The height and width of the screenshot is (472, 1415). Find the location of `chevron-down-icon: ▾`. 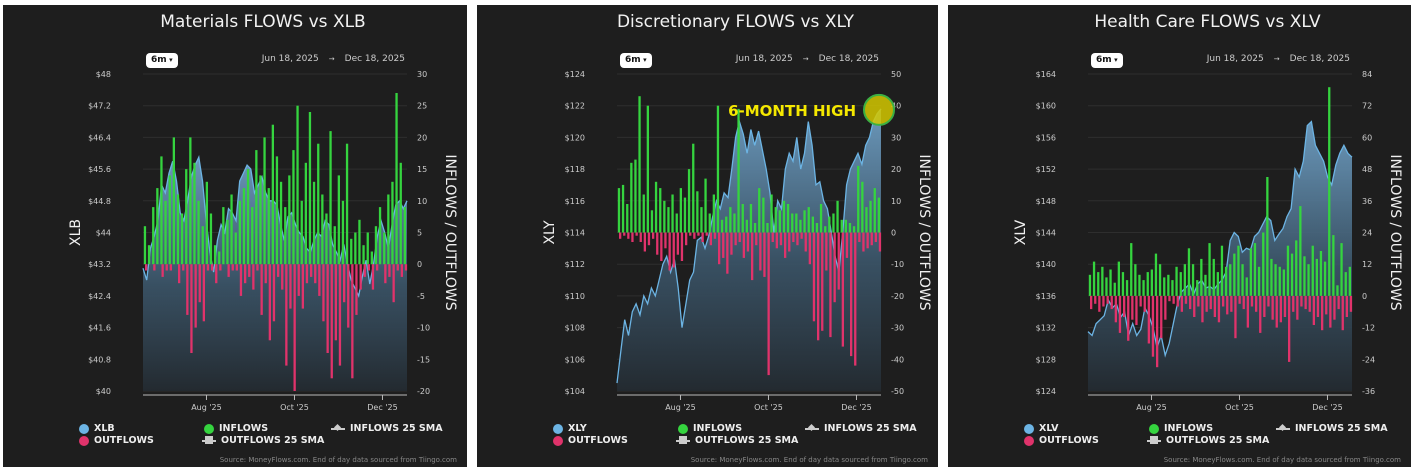

chevron-down-icon: ▾ is located at coordinates (1114, 60).